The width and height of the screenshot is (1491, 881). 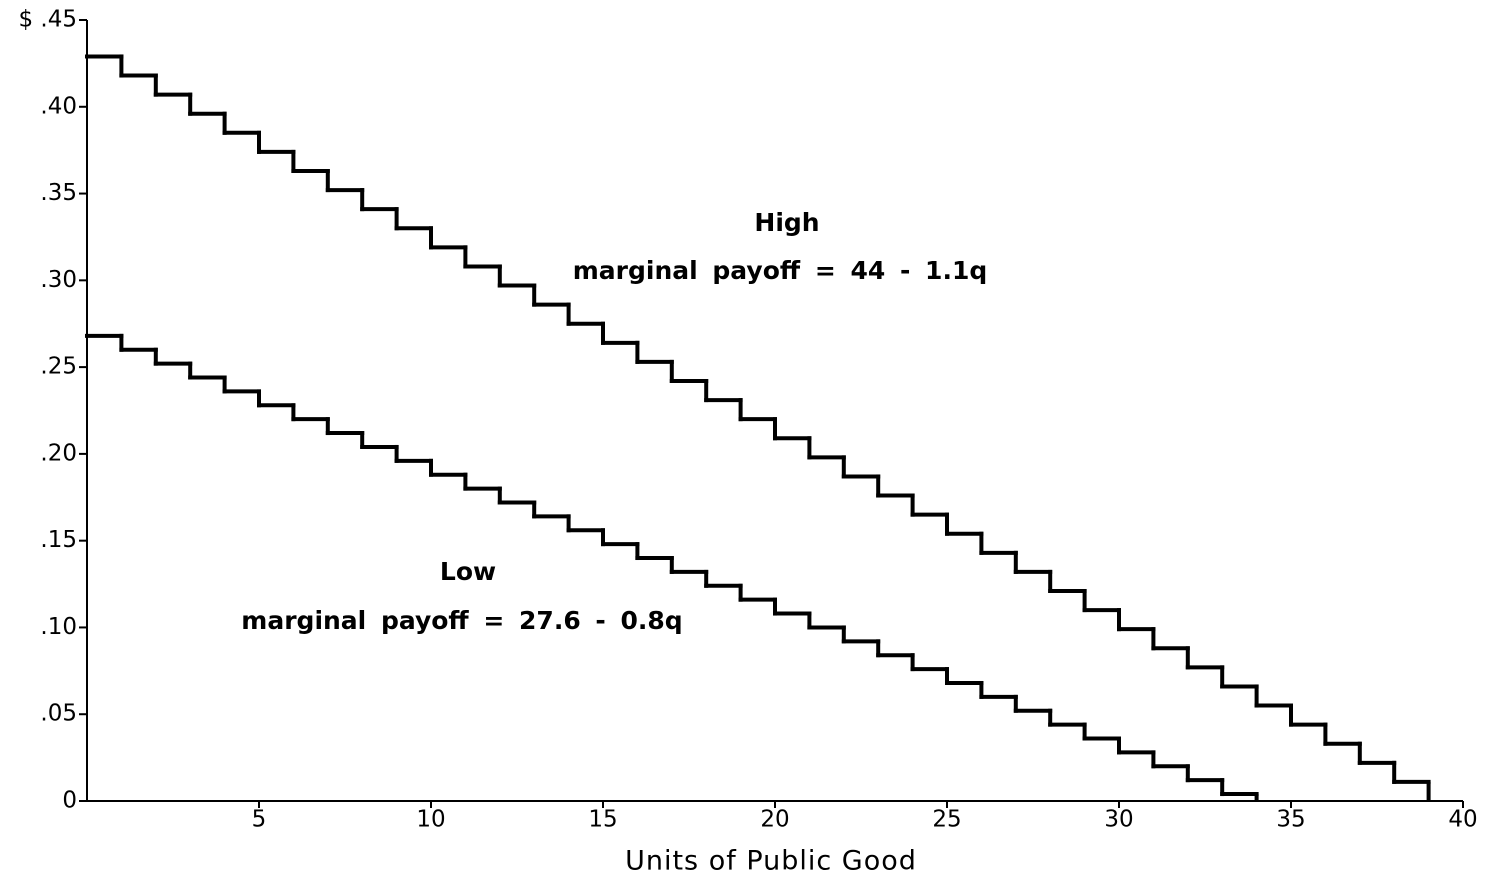 I want to click on x-axis-label: Units of Public Good, so click(x=771, y=861).